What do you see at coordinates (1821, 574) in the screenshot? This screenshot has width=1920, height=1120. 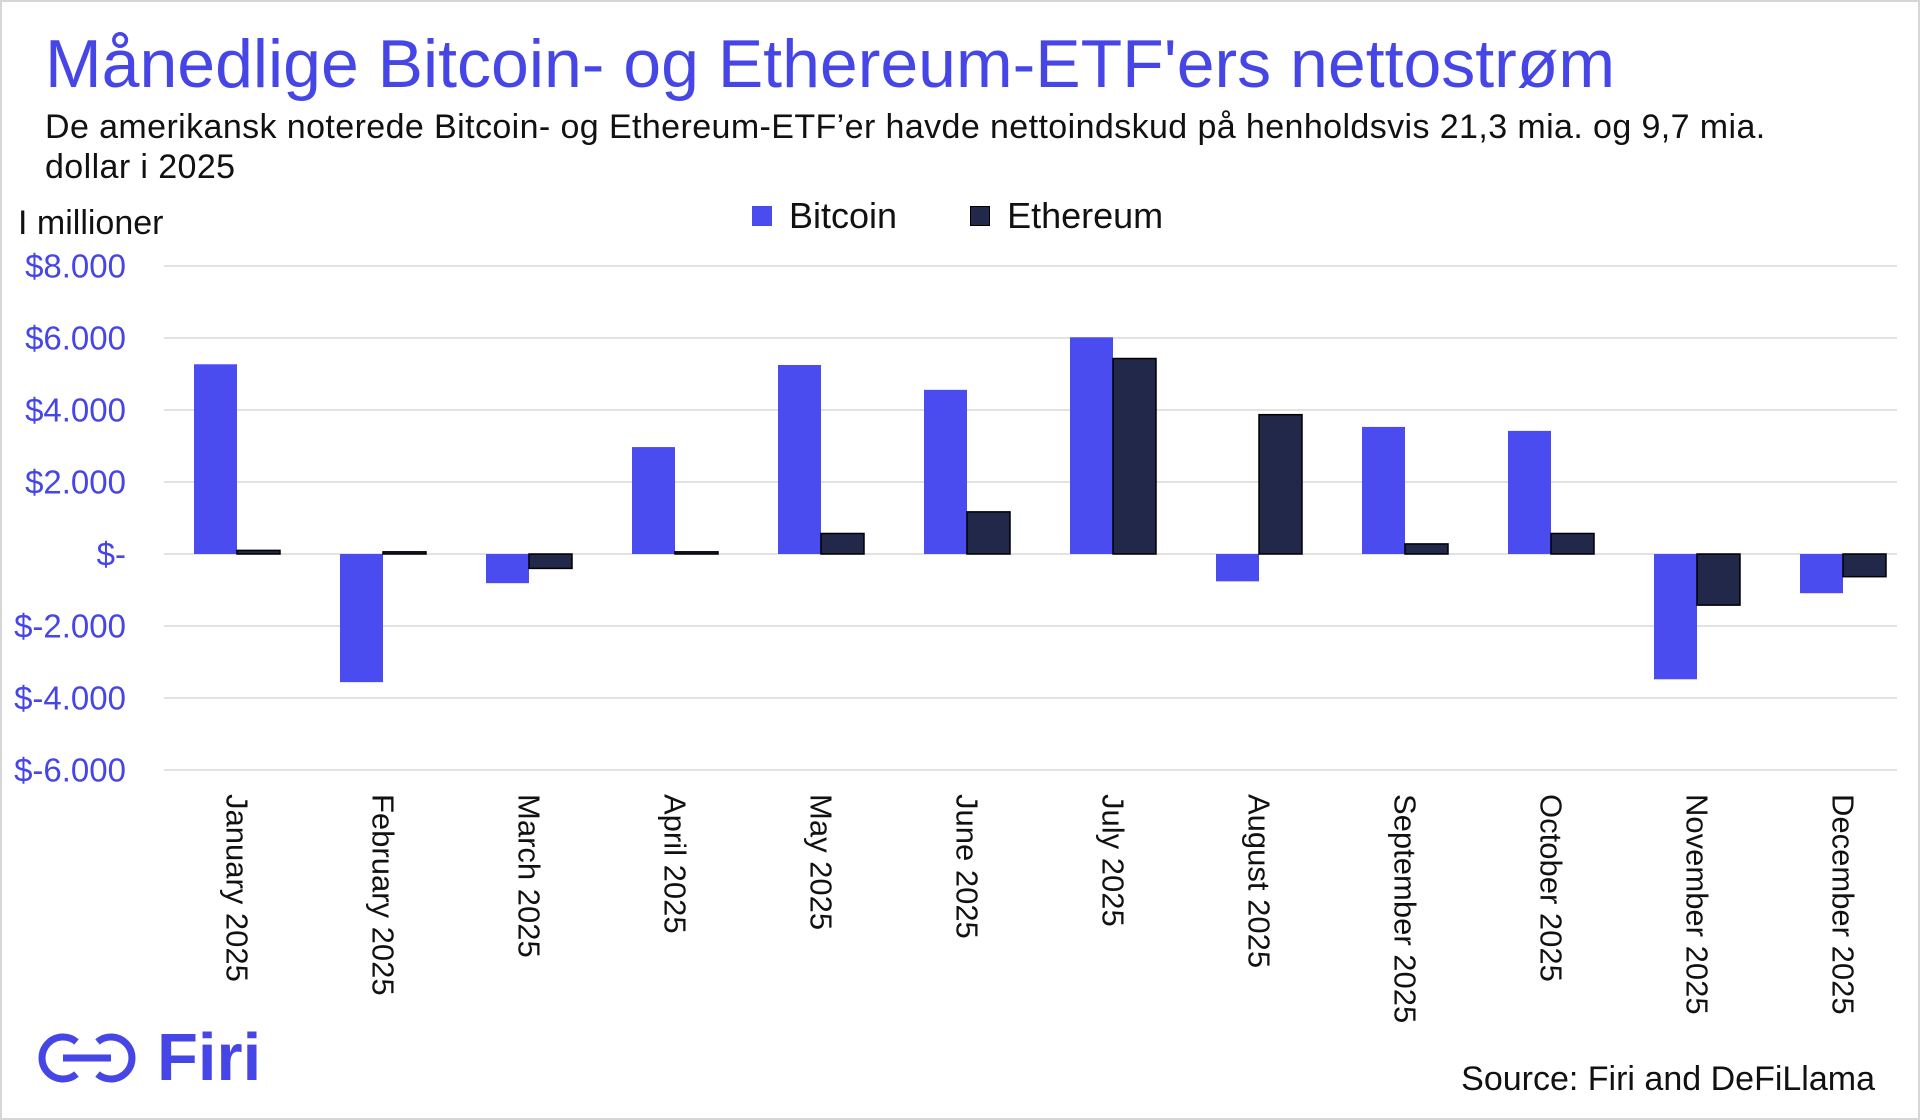 I see `bitcoin-bar-december-2025` at bounding box center [1821, 574].